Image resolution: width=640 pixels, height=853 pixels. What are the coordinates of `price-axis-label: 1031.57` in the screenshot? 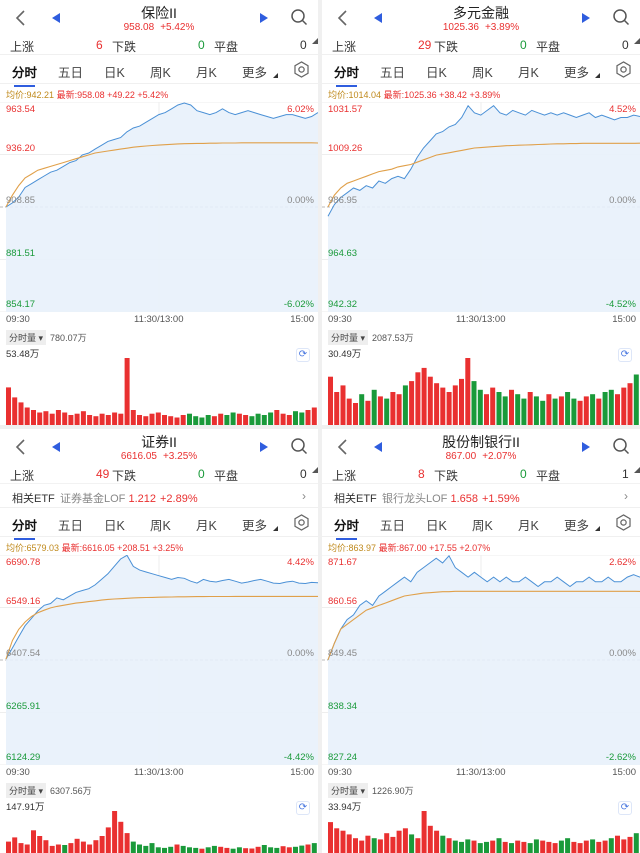 It's located at (345, 109).